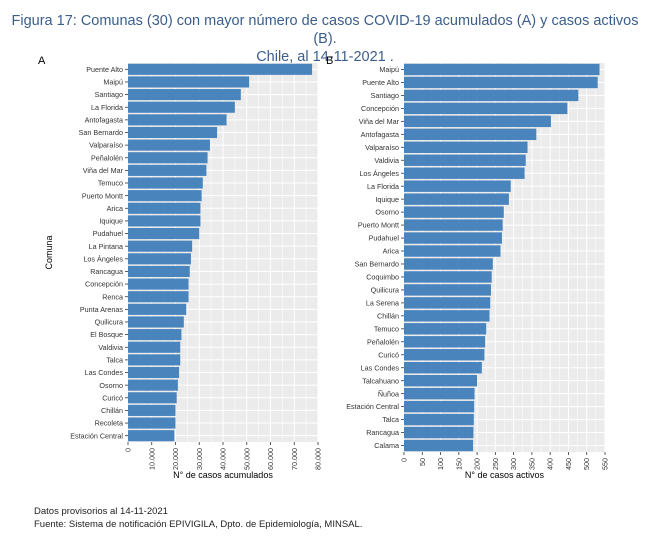  What do you see at coordinates (102, 195) in the screenshot?
I see `panel-a-category-label: Puerto Montt` at bounding box center [102, 195].